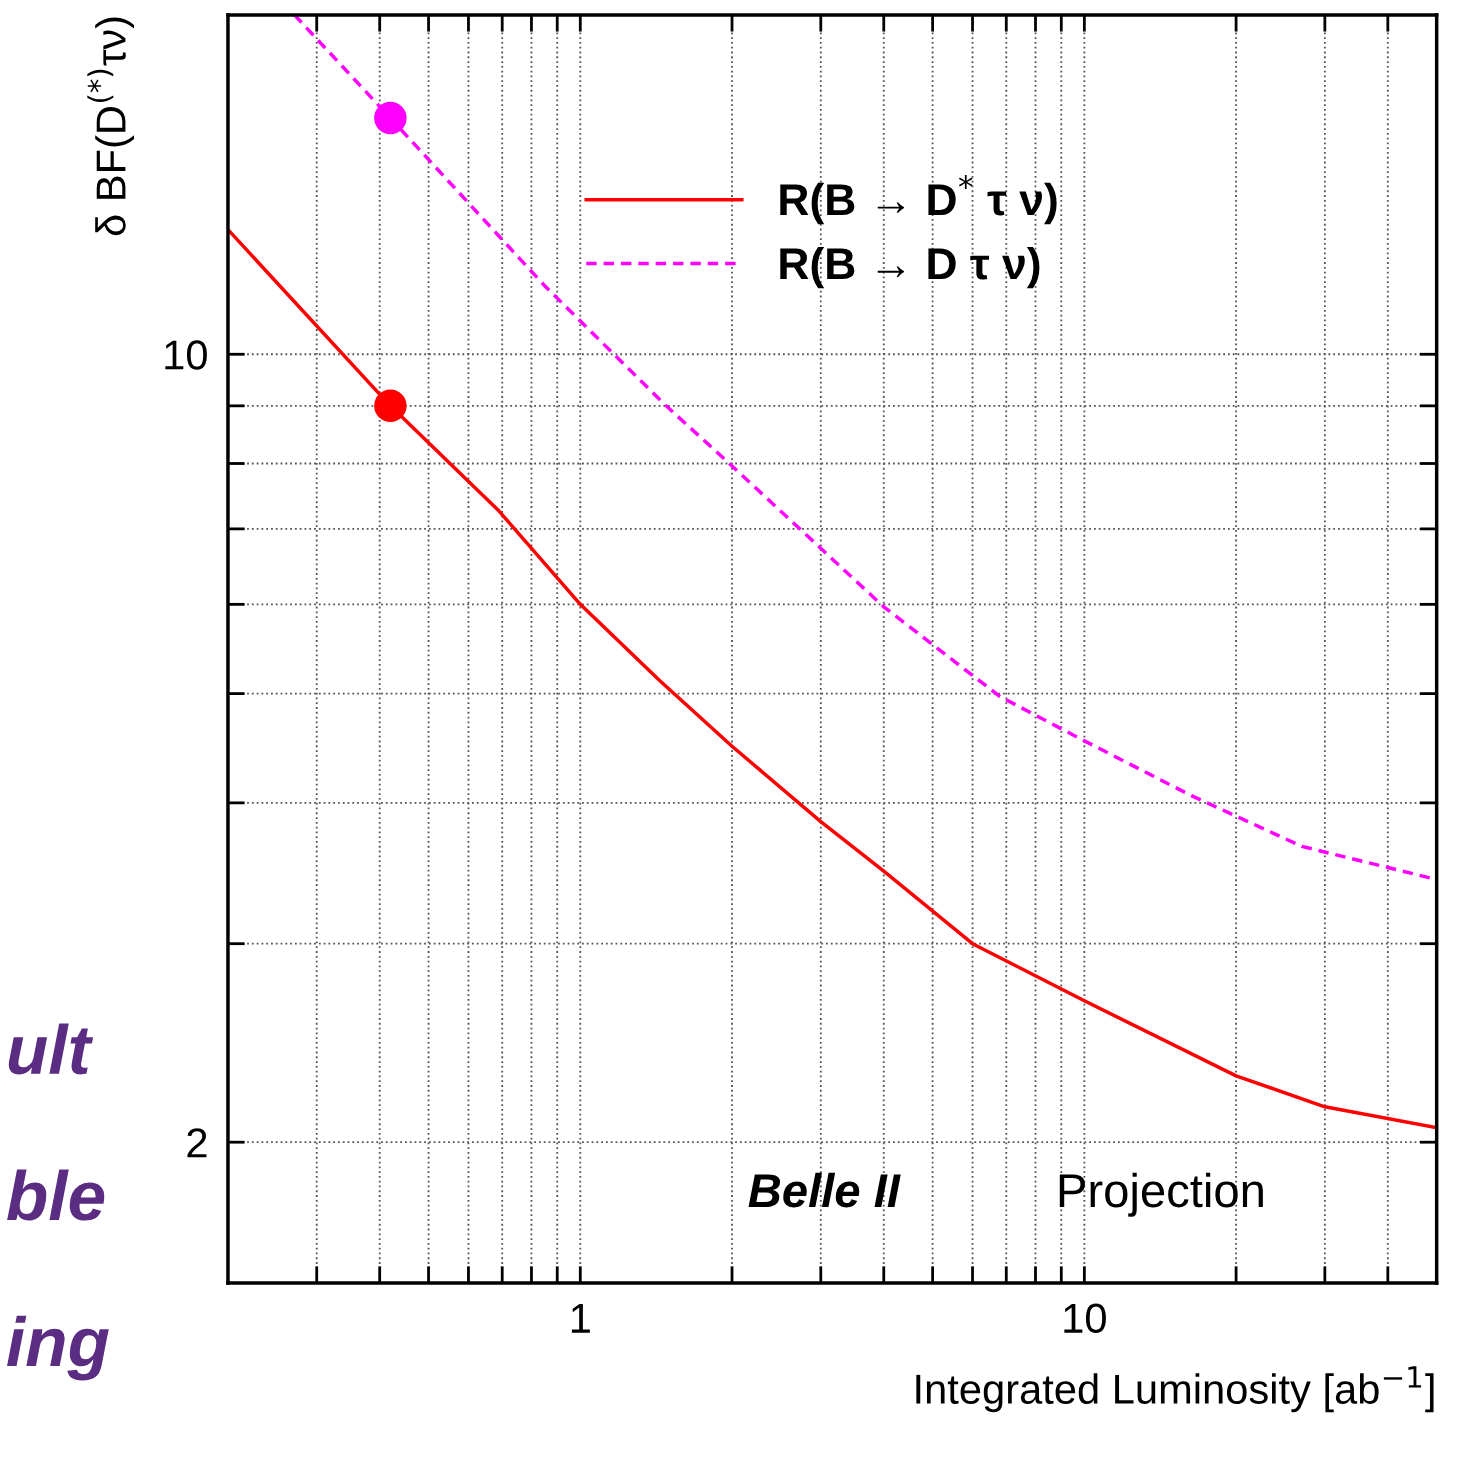 The height and width of the screenshot is (1461, 1466). Describe the element at coordinates (580, 1318) in the screenshot. I see `x-tick-label: 1` at that location.